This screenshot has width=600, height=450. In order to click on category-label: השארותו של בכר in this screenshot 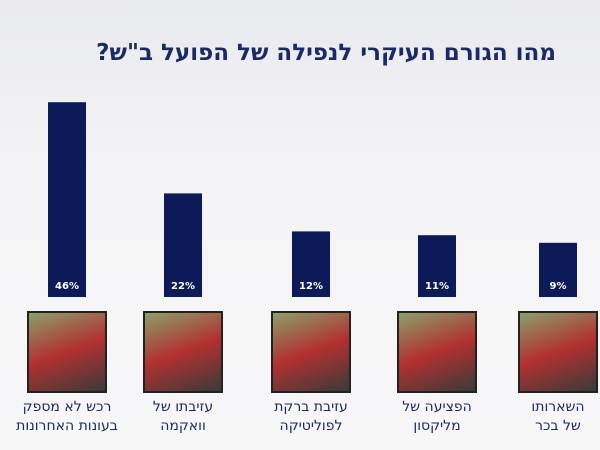, I will do `click(558, 416)`.